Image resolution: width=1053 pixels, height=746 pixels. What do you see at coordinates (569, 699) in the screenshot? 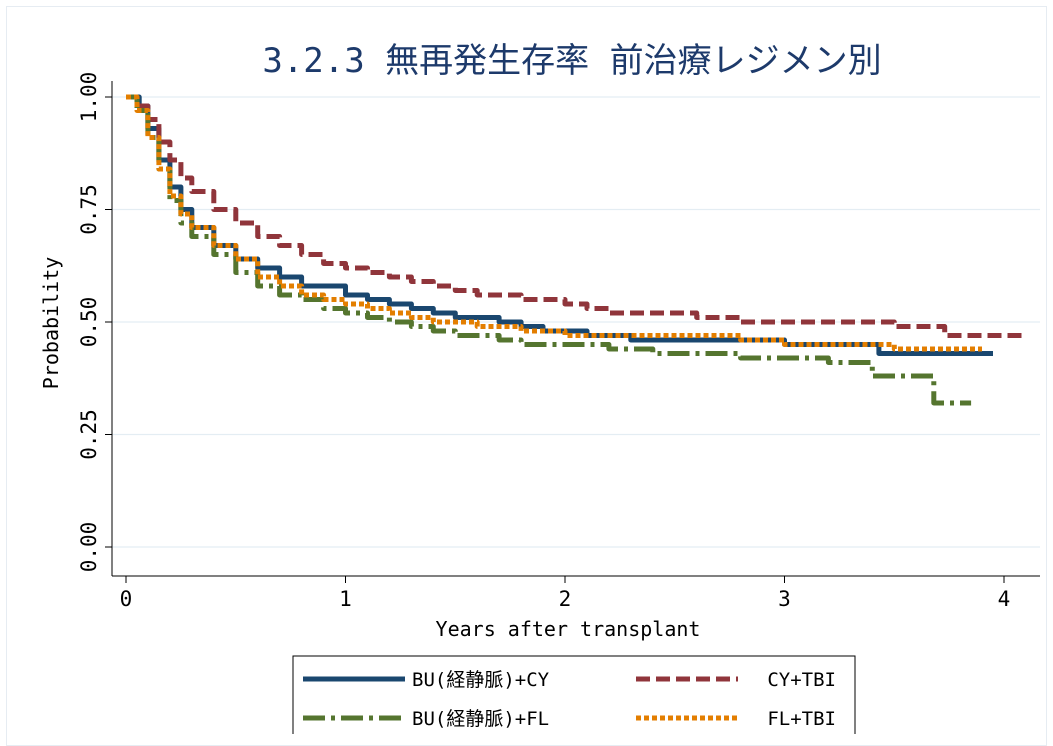
I see `legend-items: BU(経静脈)+CY CY+TBI BU(経静脈)+FL FL+TBI` at bounding box center [569, 699].